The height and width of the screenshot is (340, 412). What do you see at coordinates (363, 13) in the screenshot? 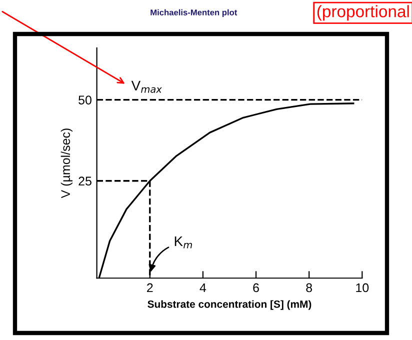
I see `text: (proportional` at bounding box center [363, 13].